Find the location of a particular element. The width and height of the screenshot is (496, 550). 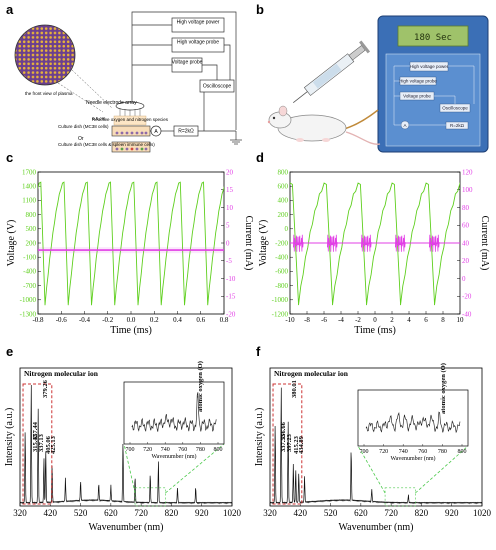

x-tick-label: -0.2 is located at coordinates (108, 320).